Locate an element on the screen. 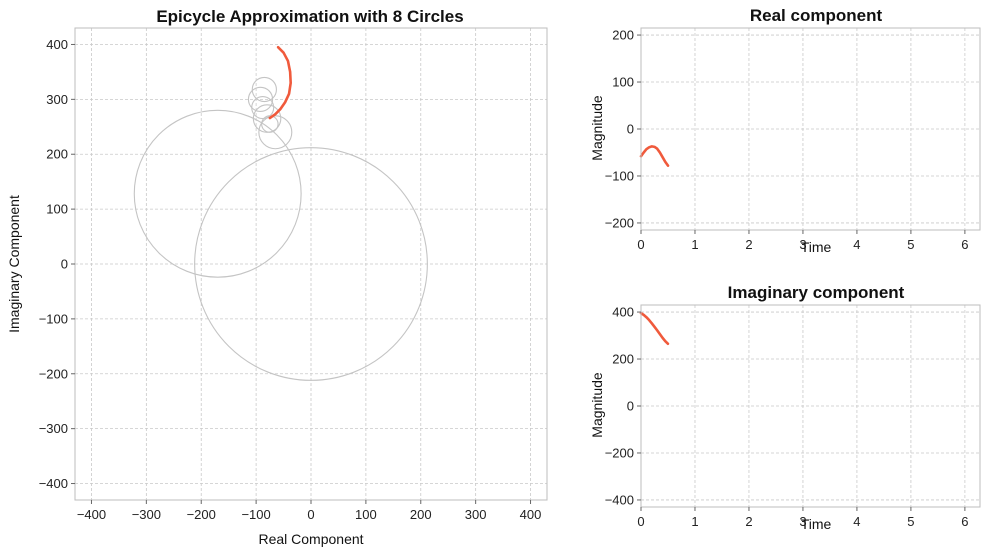  imaginary-xtick-label: 6 is located at coordinates (964, 521).